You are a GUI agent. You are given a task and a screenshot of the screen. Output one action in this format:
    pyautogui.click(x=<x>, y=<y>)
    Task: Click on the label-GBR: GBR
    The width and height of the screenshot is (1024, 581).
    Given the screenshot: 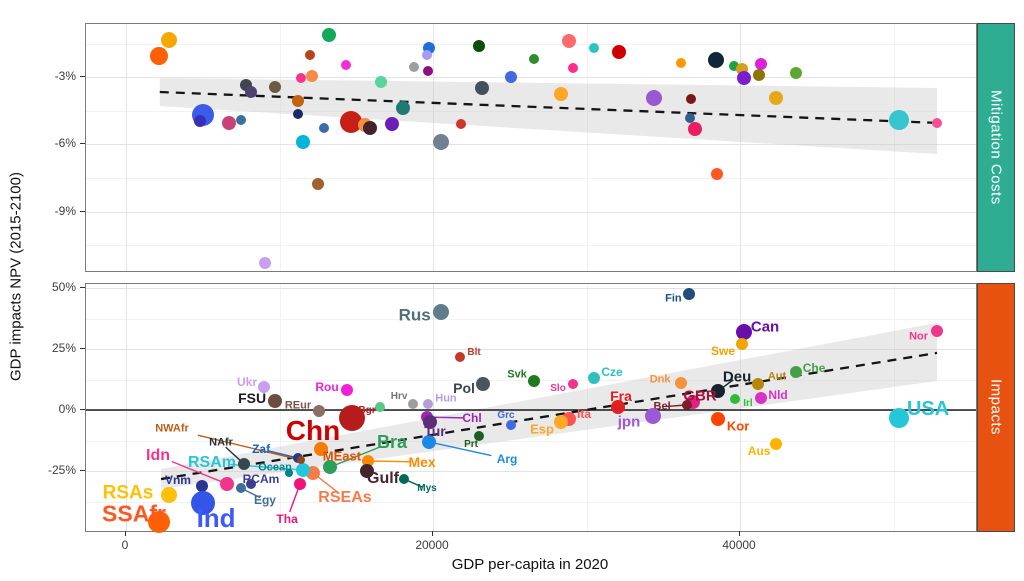 What is the action you would take?
    pyautogui.click(x=700, y=396)
    